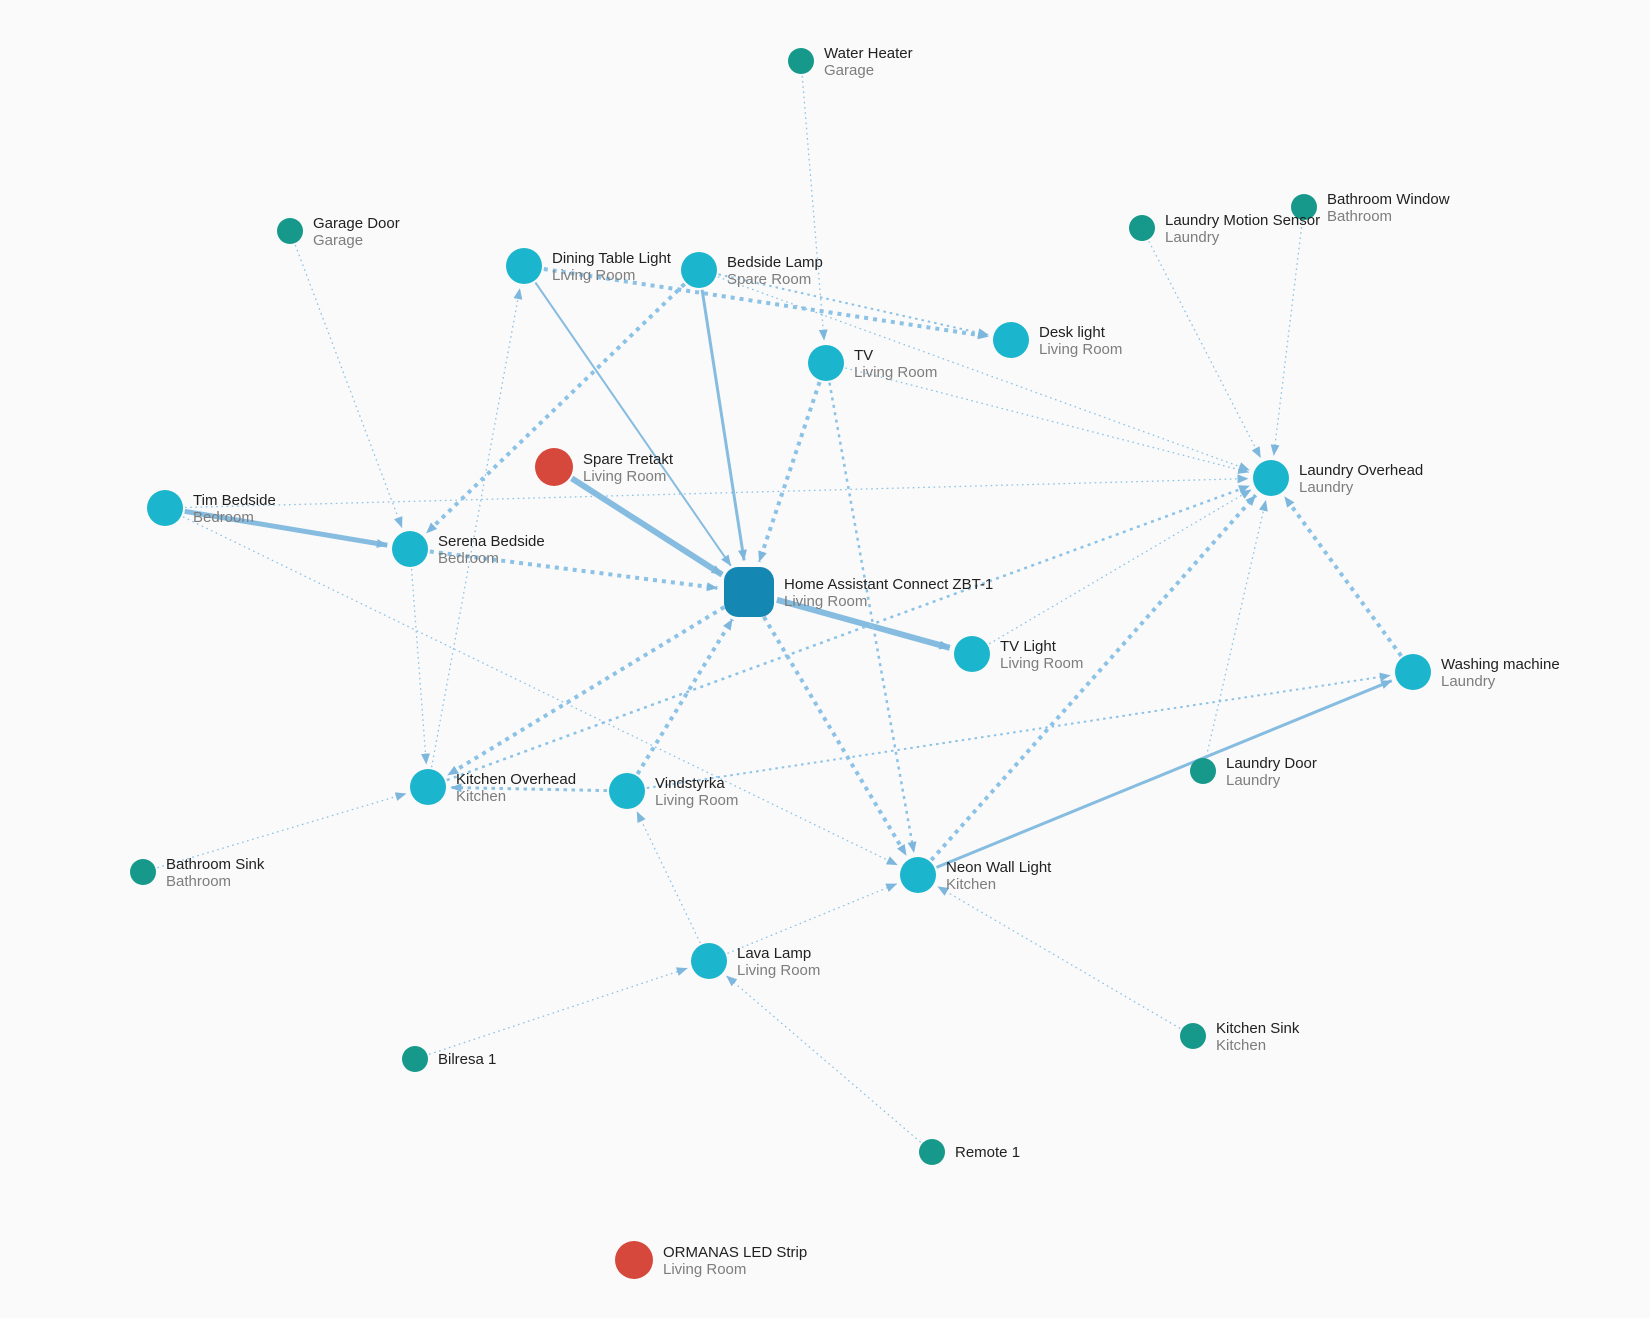  I want to click on link-tv_light-laundry_overhead, so click(1120, 567).